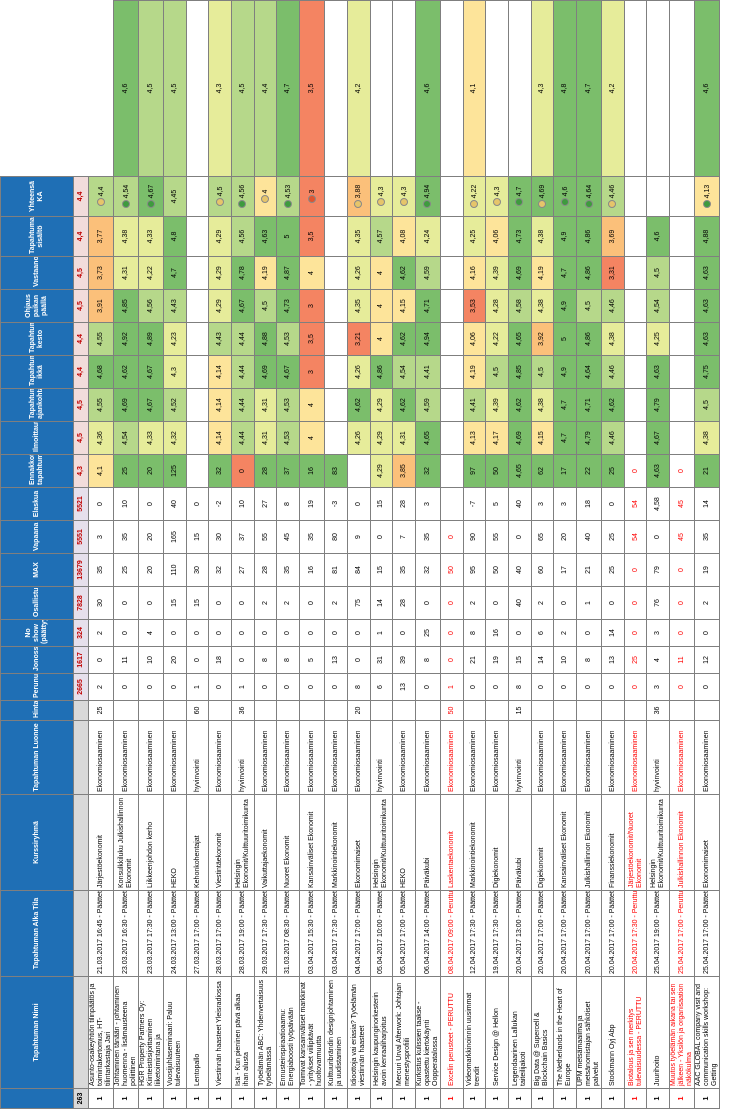 The image size is (756, 1109). Describe the element at coordinates (428, 842) in the screenshot. I see `course-group-cell: Päiväkubi` at that location.